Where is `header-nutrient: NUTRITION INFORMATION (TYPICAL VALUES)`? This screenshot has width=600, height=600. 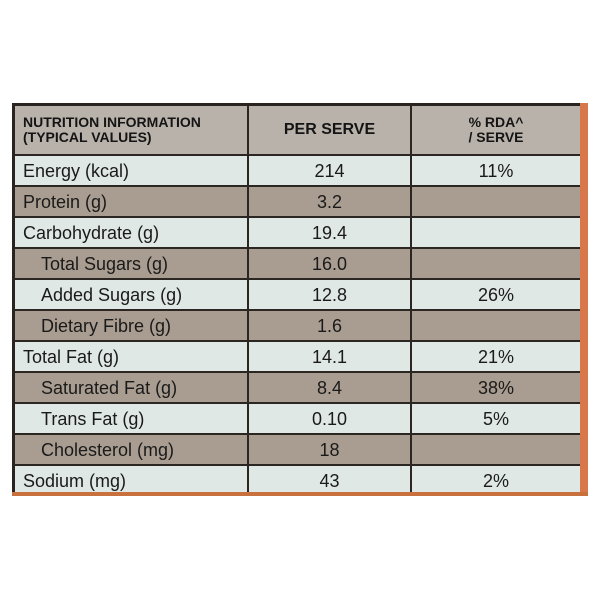 header-nutrient: NUTRITION INFORMATION (TYPICAL VALUES) is located at coordinates (132, 131).